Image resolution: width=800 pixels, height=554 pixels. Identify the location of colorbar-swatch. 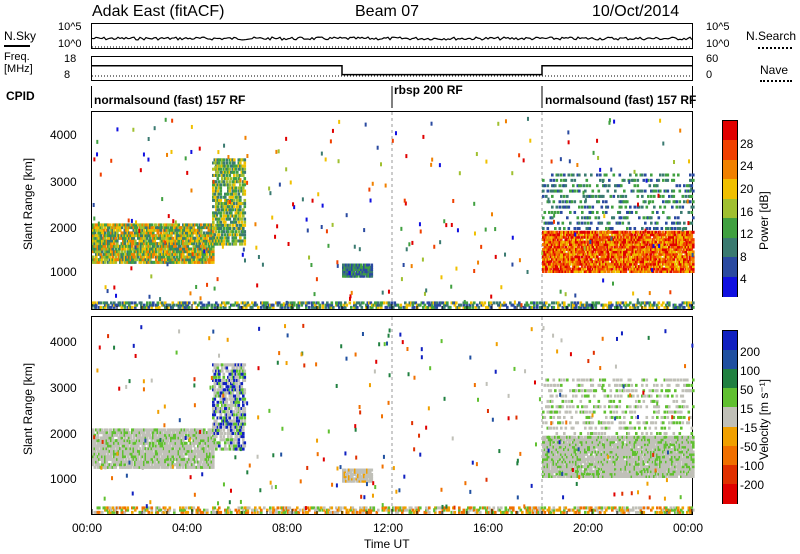
(730, 474).